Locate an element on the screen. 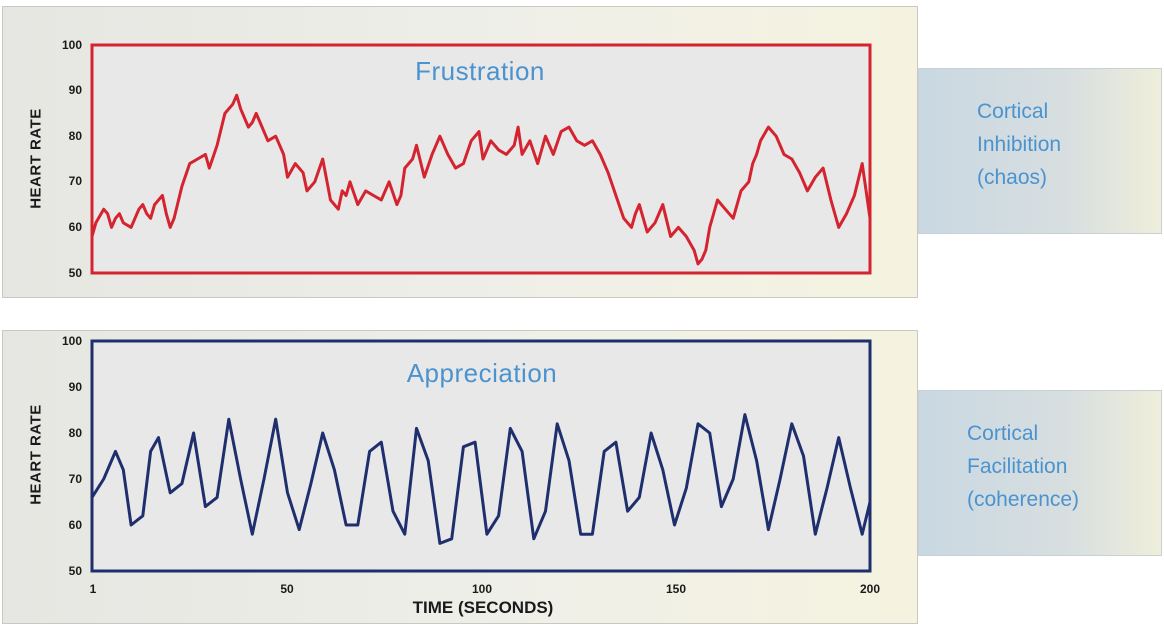 The width and height of the screenshot is (1164, 630). top-y-tick: 70 is located at coordinates (75, 181).